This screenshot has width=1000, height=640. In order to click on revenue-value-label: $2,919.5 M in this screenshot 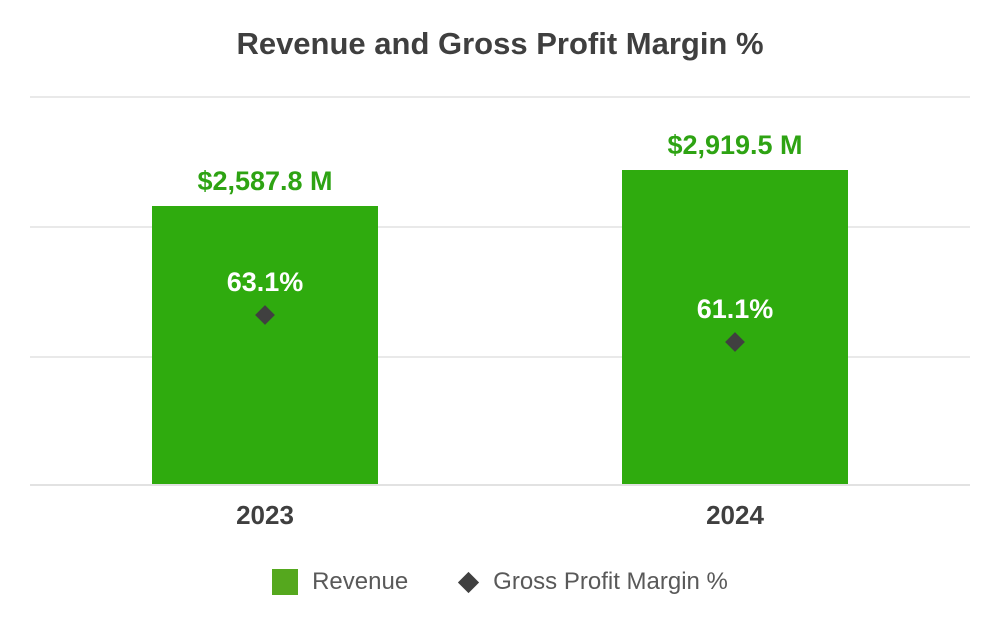, I will do `click(735, 144)`.